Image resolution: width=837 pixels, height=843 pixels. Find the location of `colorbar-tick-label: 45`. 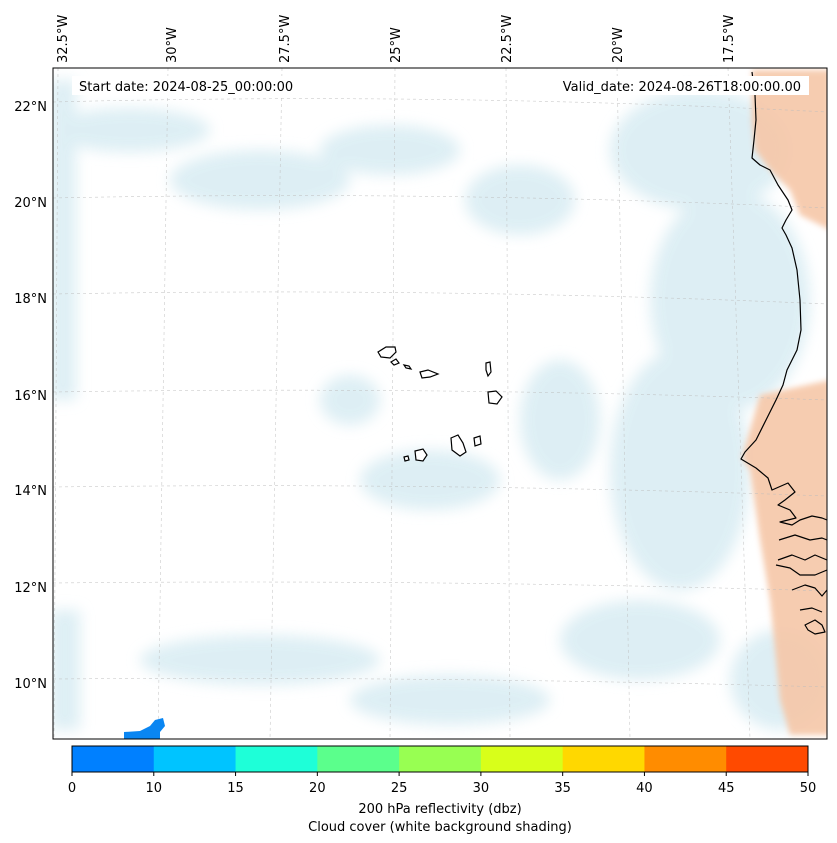

colorbar-tick-label: 45 is located at coordinates (726, 788).